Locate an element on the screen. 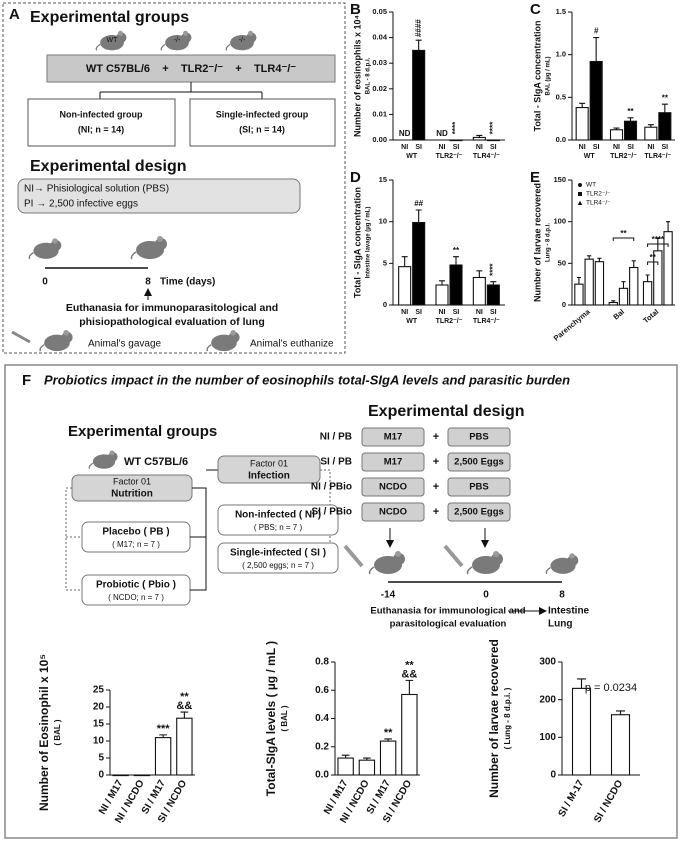  significance: *** is located at coordinates (164, 729).